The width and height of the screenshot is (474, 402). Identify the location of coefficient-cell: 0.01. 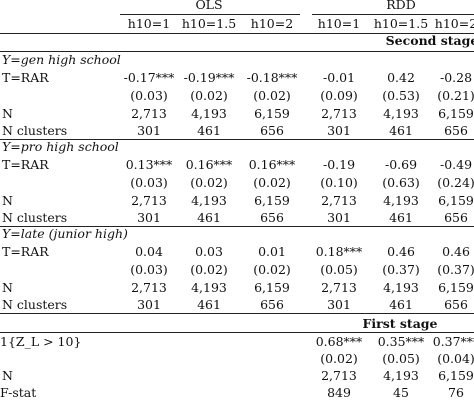
(272, 251).